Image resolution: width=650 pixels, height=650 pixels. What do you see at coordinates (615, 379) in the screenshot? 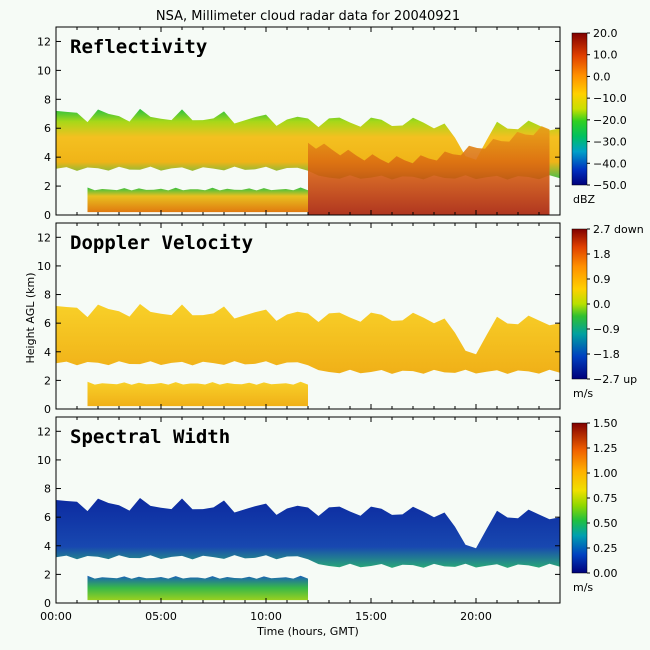
I see `colorbar-tick-label: −2.7 up` at bounding box center [615, 379].